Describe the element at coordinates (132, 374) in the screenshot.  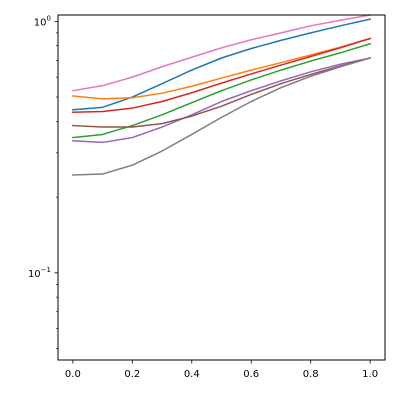
I see `x-tick-label: 0.2` at that location.